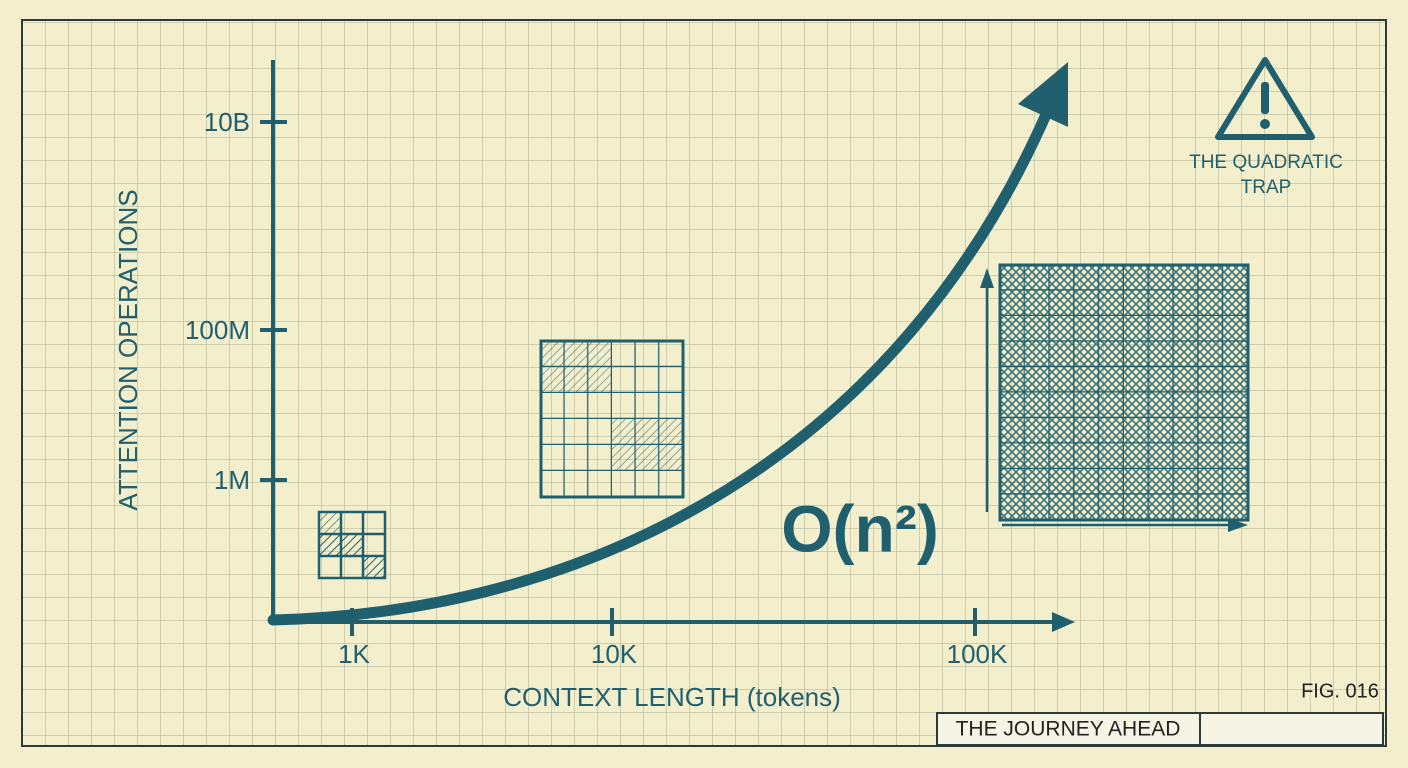 This screenshot has height=768, width=1408. I want to click on warning-icon, so click(1265, 98).